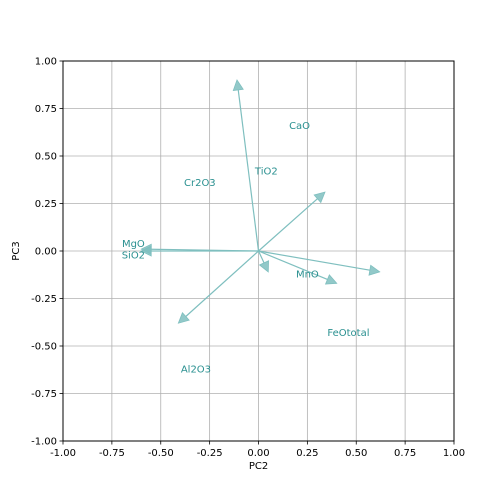 The image size is (504, 504). Describe the element at coordinates (16, 250) in the screenshot. I see `y-axis-label: PC3` at that location.